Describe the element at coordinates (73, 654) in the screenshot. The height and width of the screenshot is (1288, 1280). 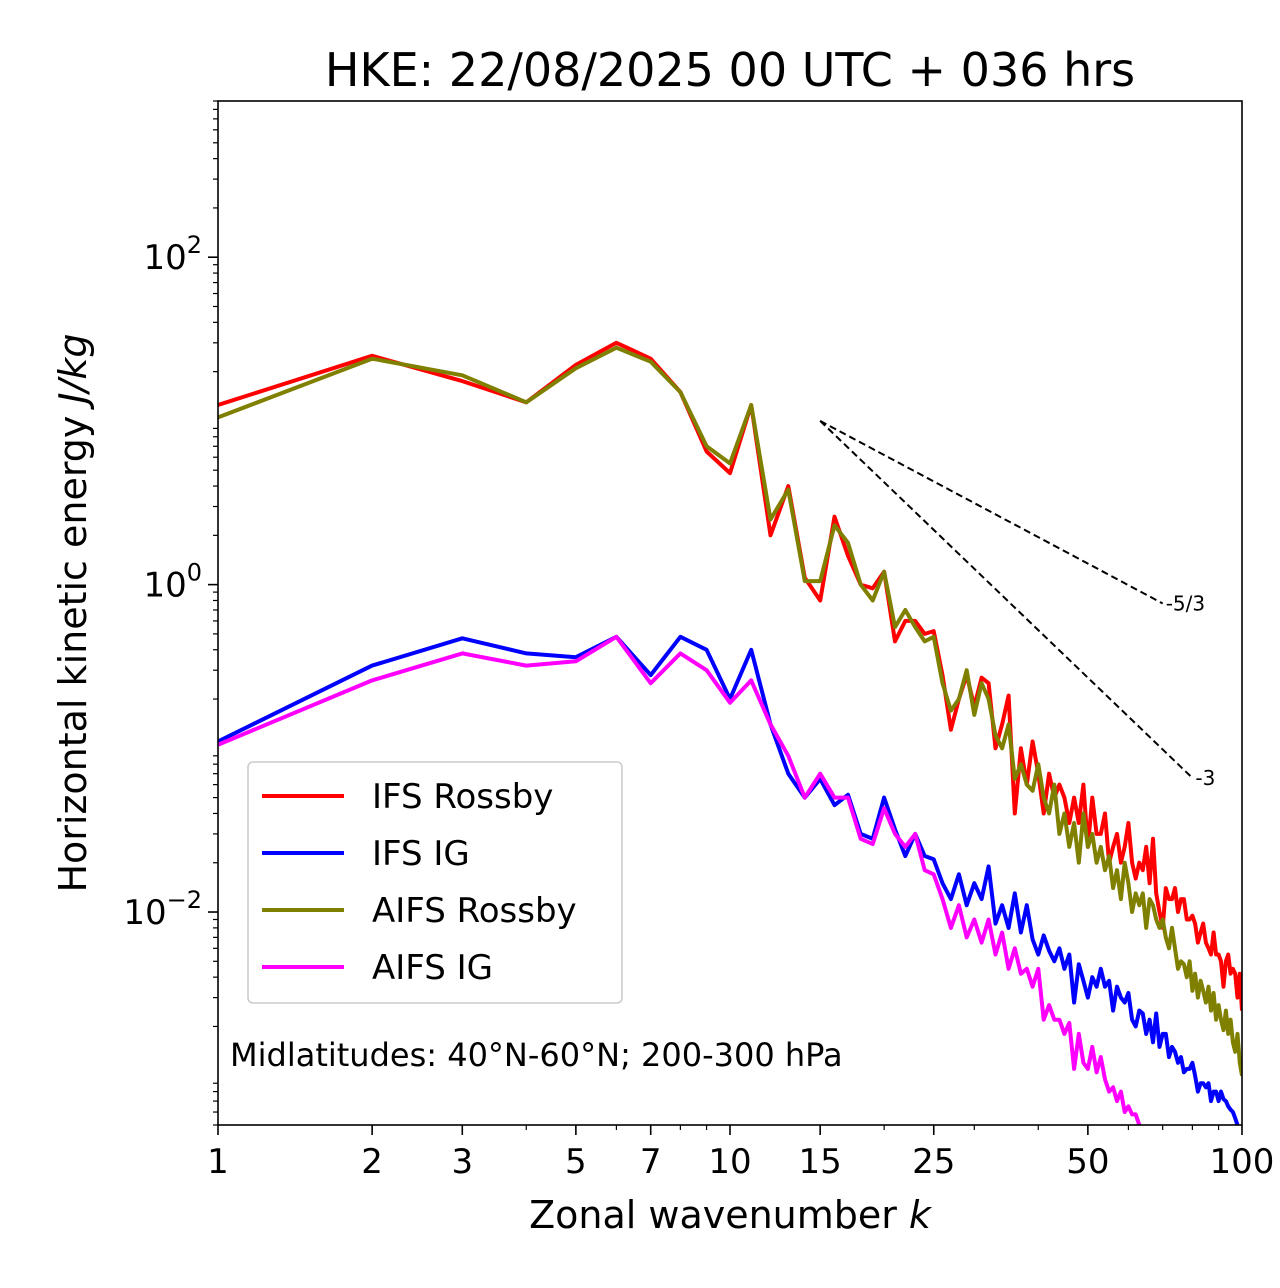
I see `y-axis-label-text: Horizontal kinetic energy` at that location.